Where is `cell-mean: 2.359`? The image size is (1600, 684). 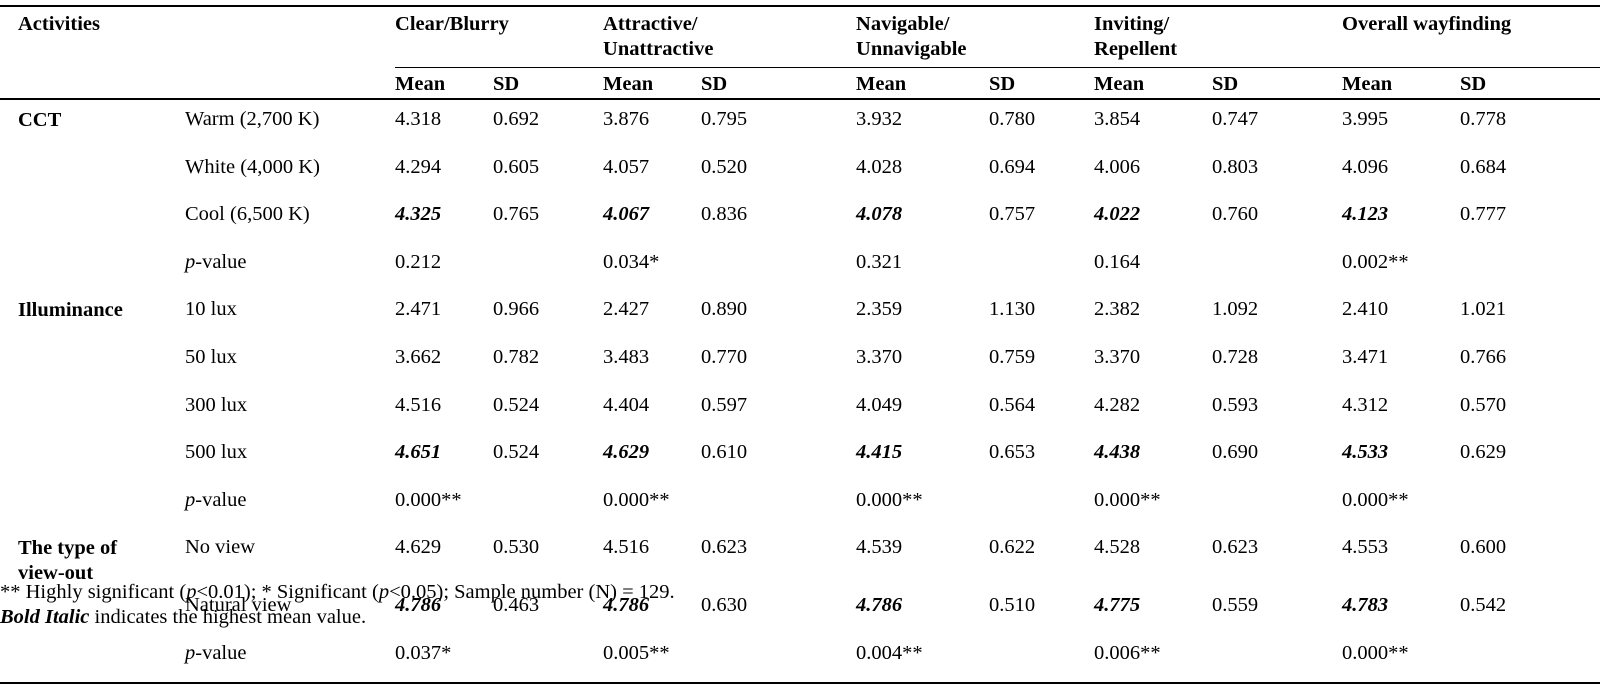 cell-mean: 2.359 is located at coordinates (879, 309).